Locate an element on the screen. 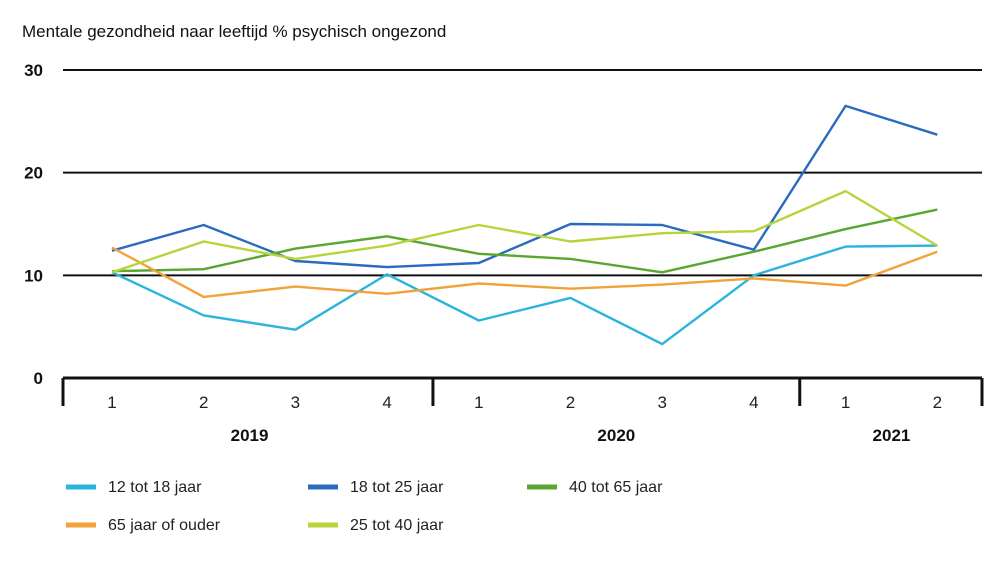 The width and height of the screenshot is (1000, 563). y-tick-label: 10 is located at coordinates (33, 275).